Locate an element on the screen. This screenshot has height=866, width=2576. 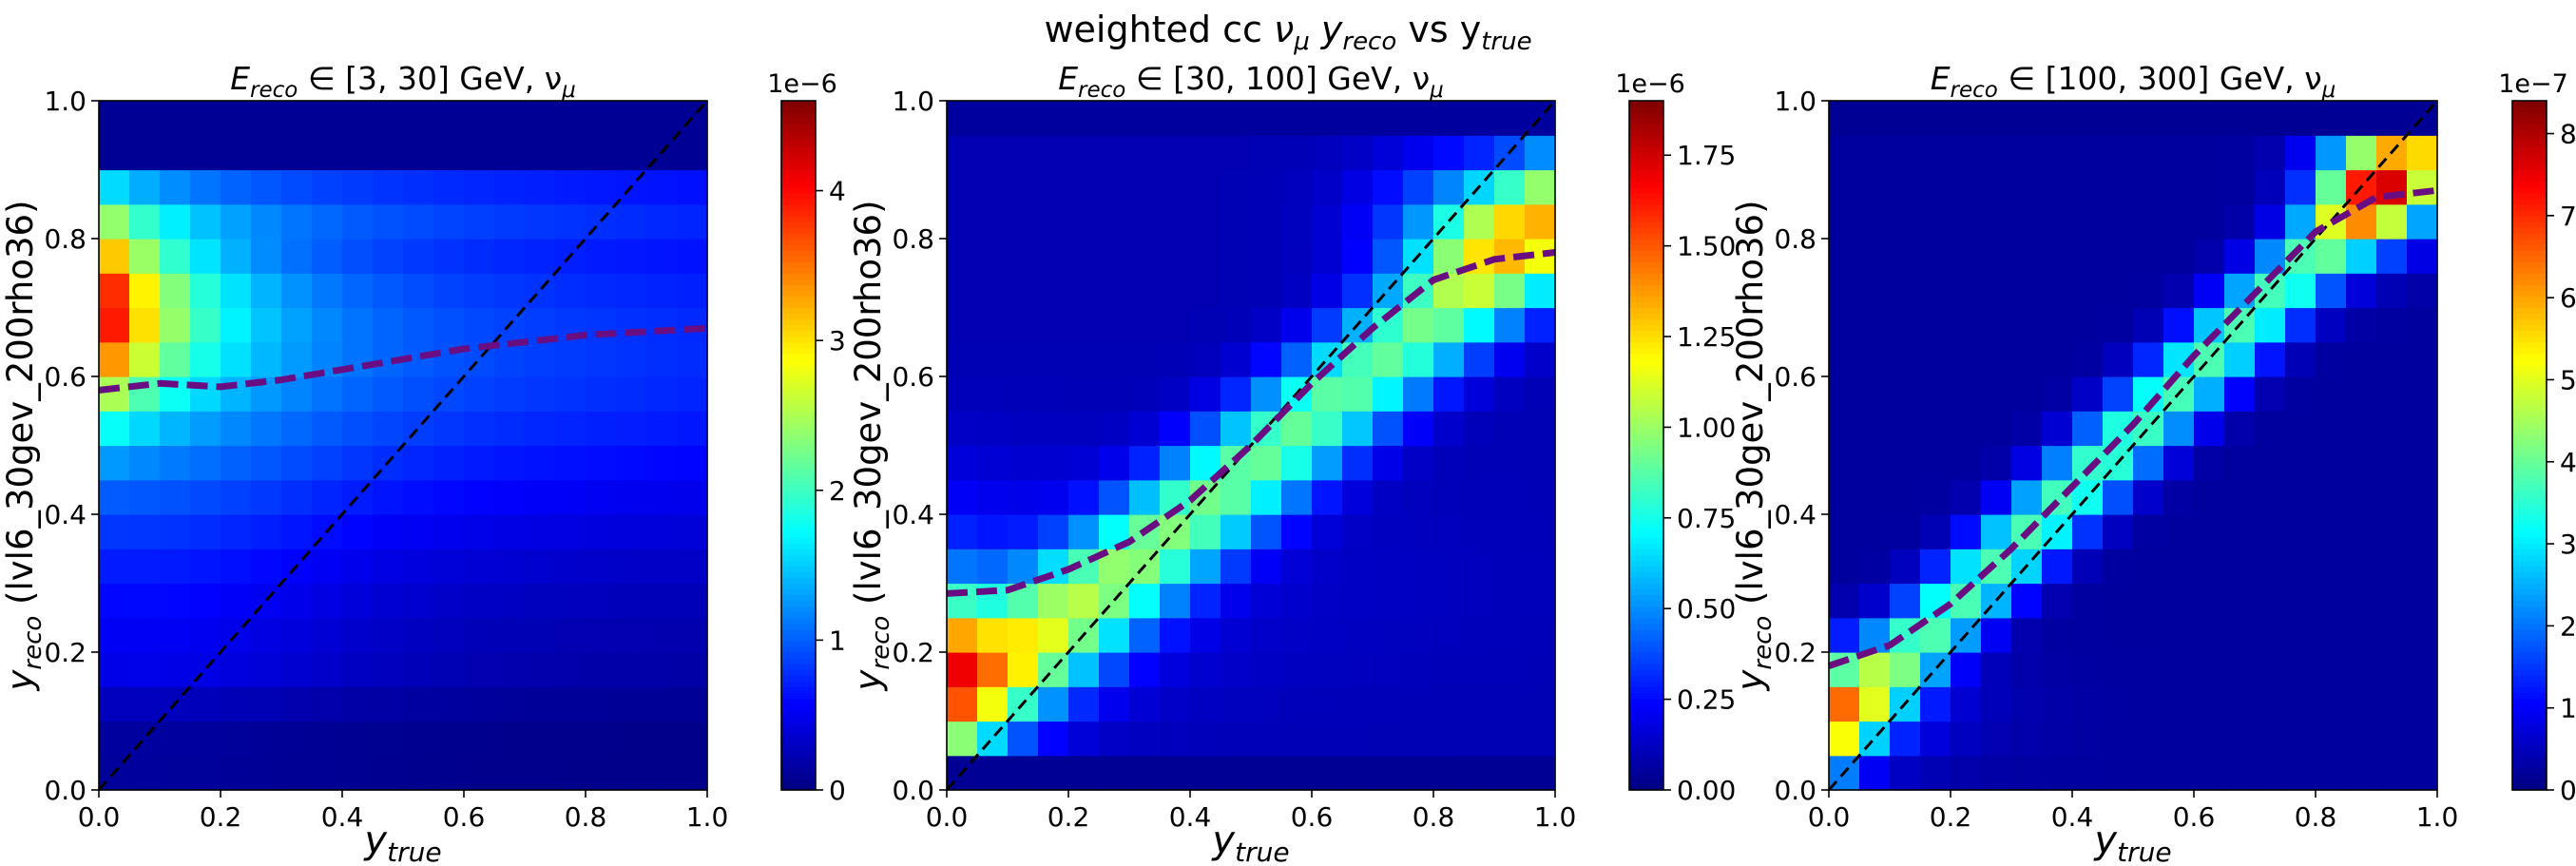
y-tick-label: 1.0 is located at coordinates (913, 102).